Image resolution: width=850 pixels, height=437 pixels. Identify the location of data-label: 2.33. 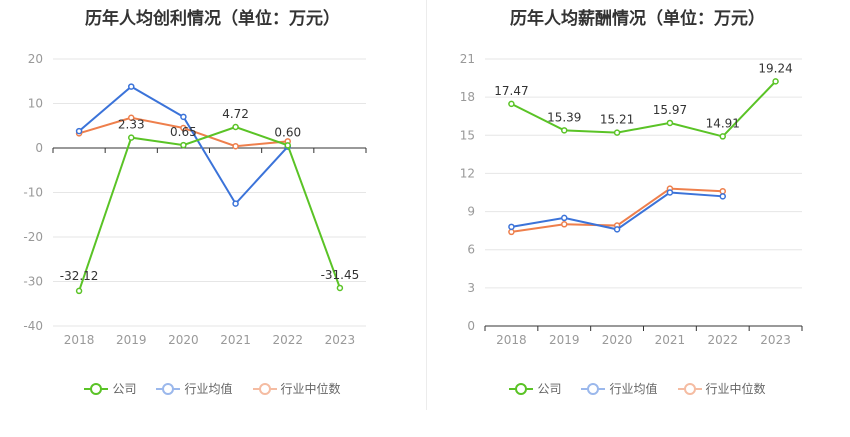
(131, 125).